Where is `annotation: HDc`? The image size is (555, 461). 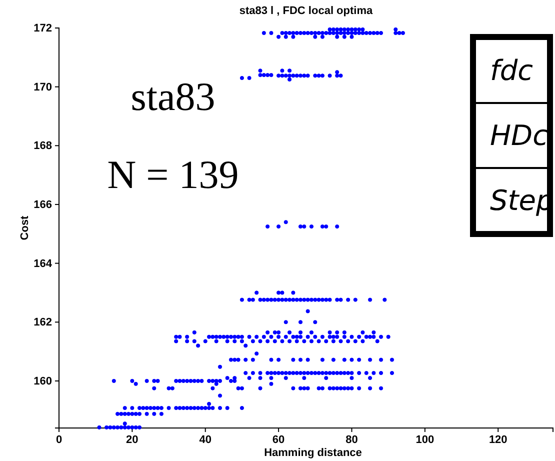
annotation: HDc is located at coordinates (519, 135).